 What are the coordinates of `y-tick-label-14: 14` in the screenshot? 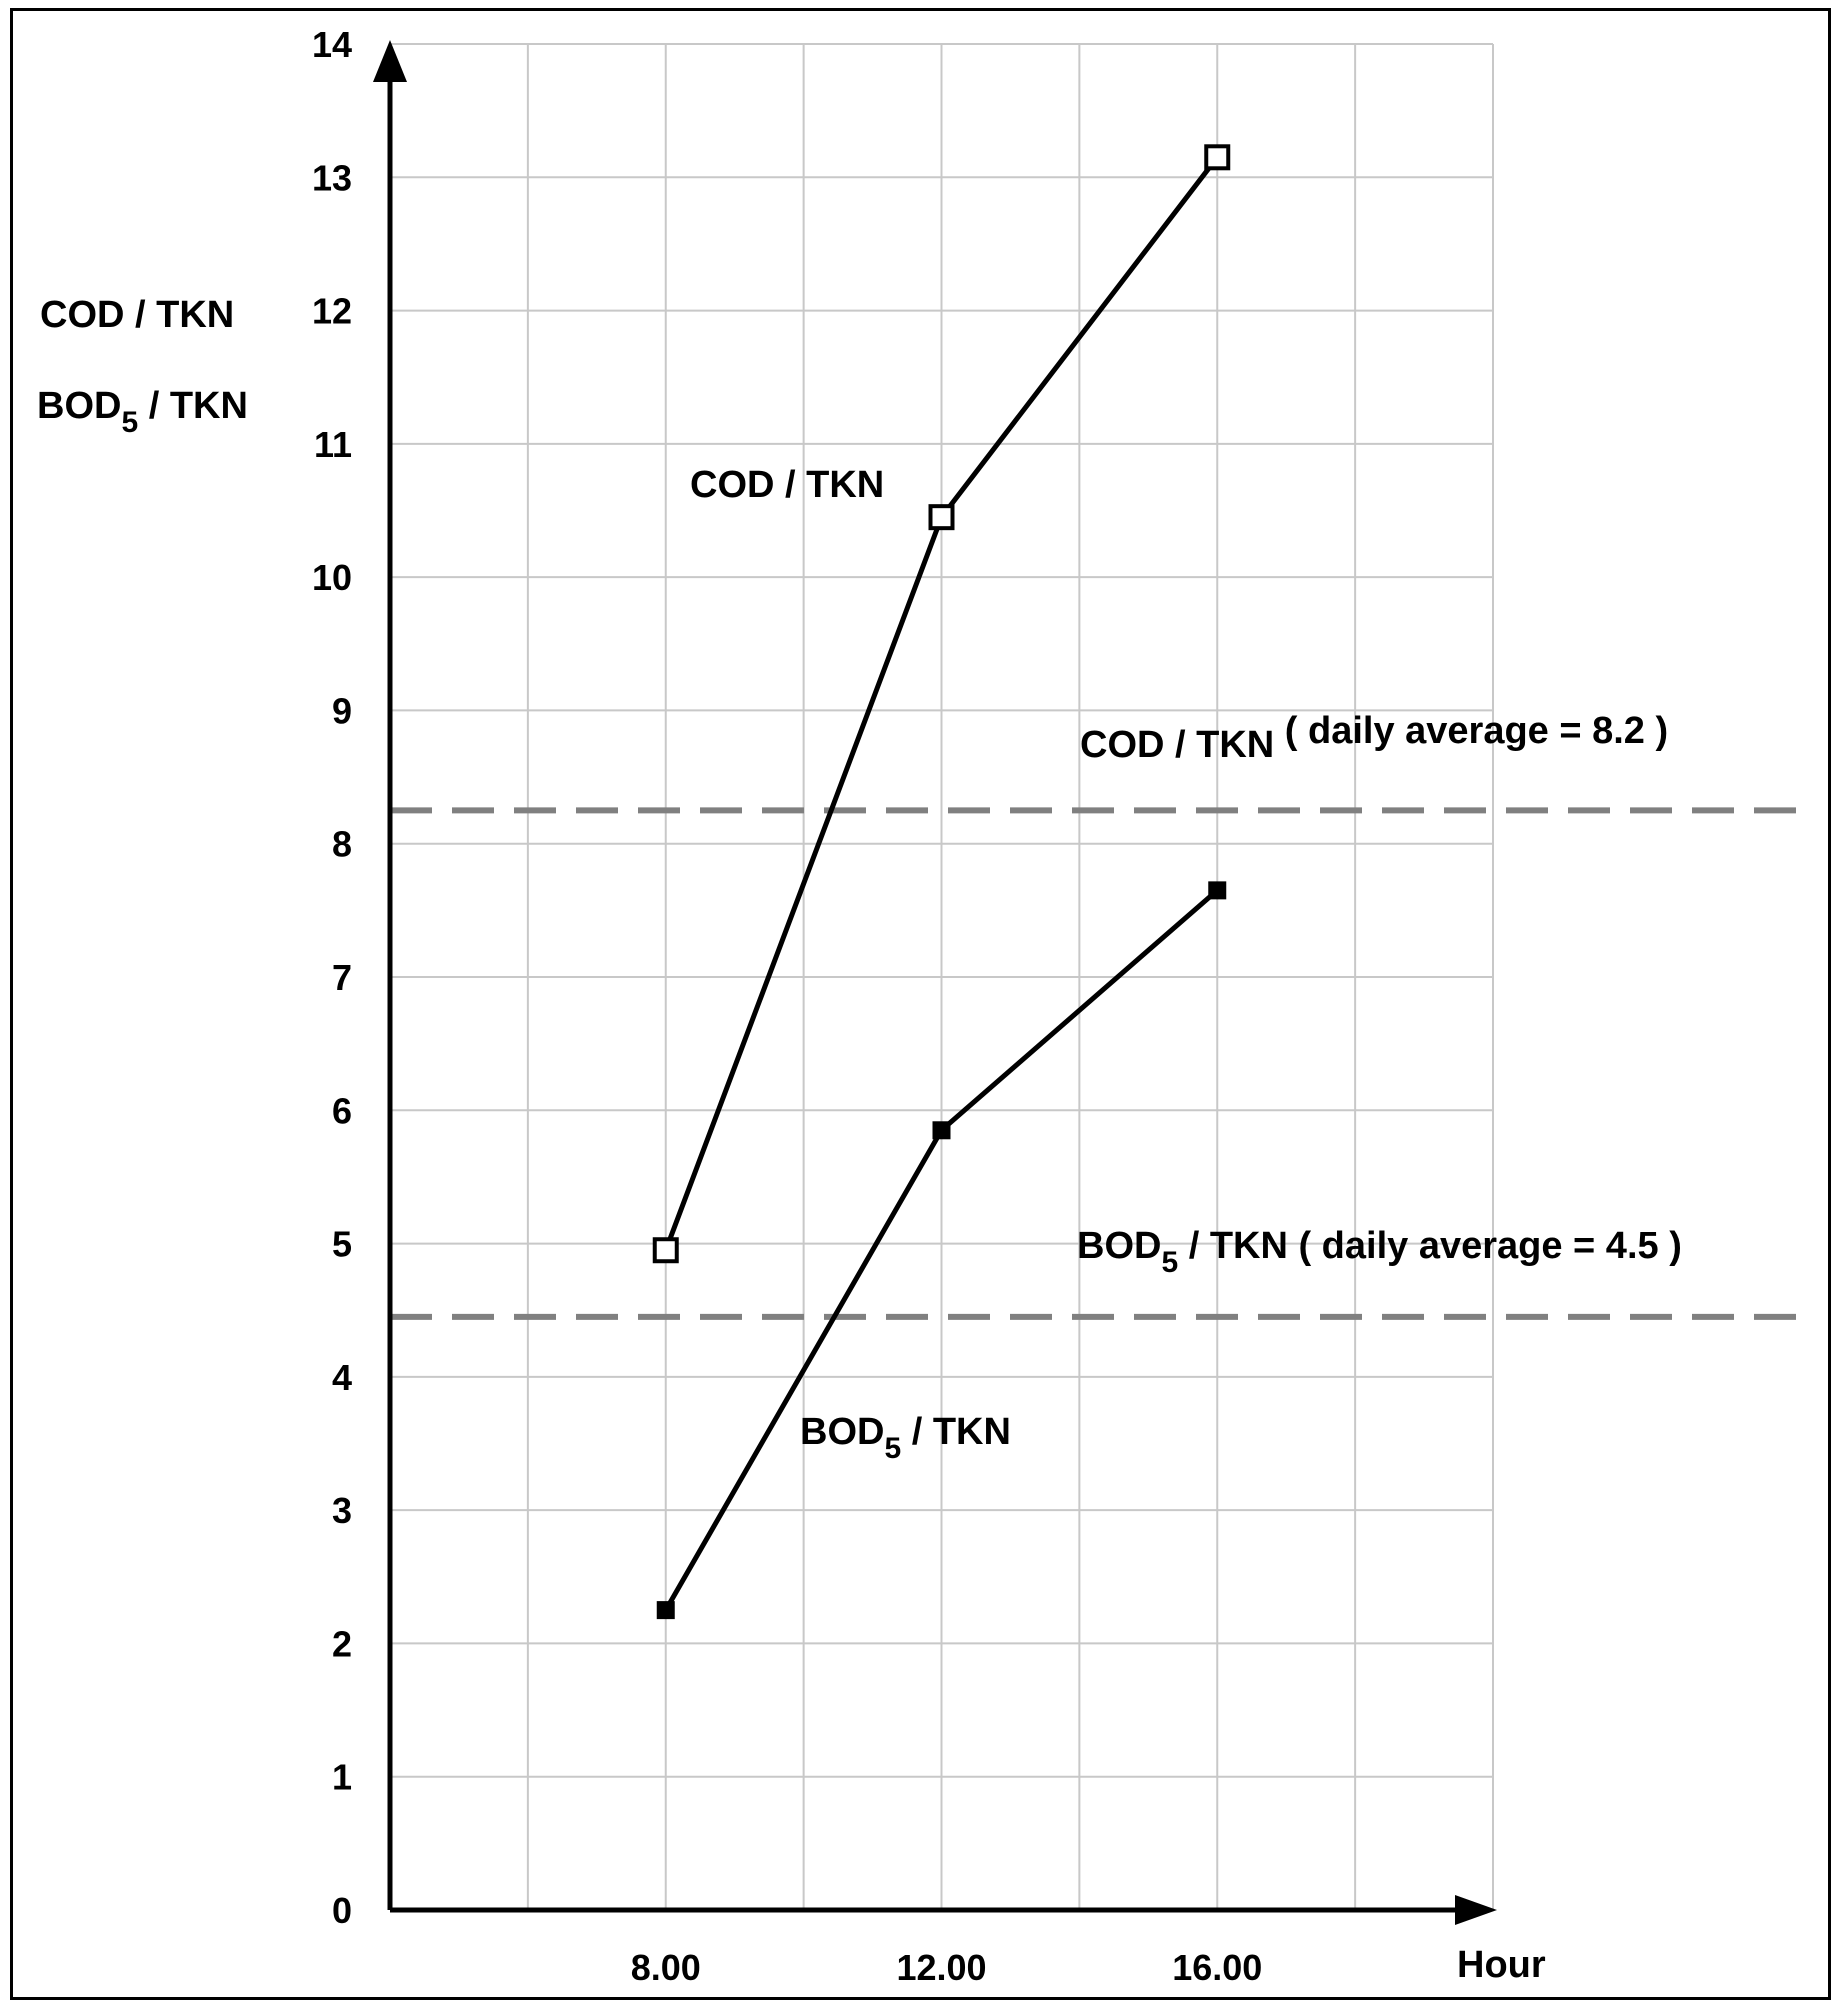 It's located at (332, 44).